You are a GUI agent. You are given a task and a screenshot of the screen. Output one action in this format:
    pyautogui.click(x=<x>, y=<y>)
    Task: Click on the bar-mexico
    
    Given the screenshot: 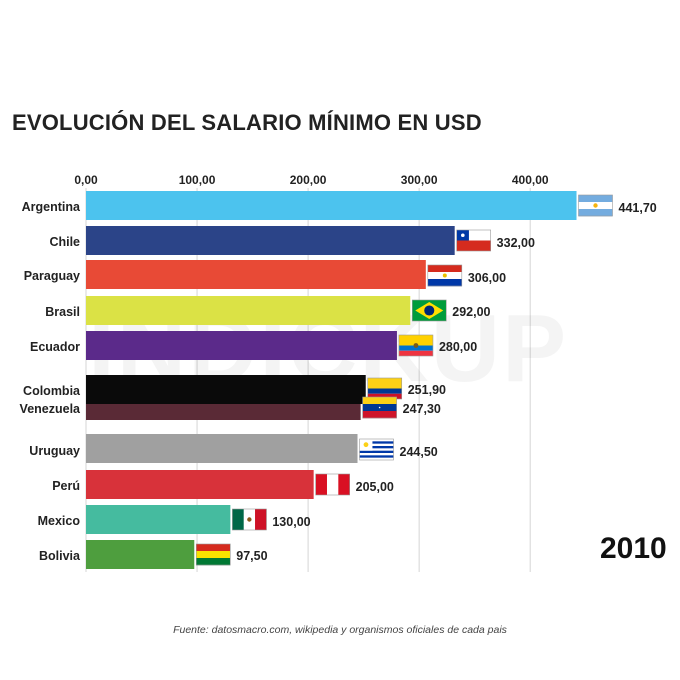 What is the action you would take?
    pyautogui.click(x=158, y=519)
    